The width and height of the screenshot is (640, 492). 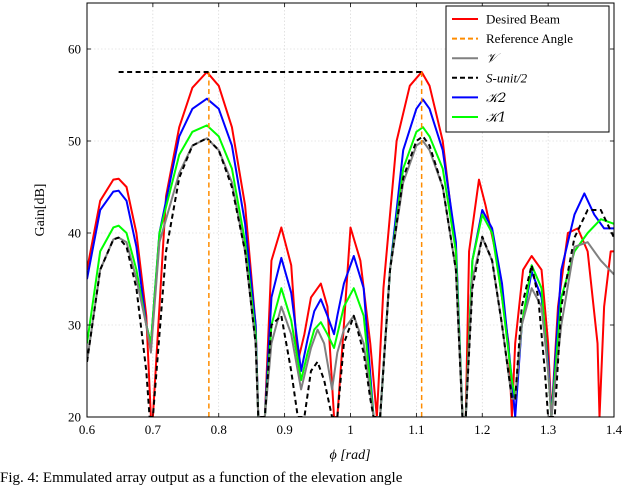 I want to click on x-tick-label: 1.1, so click(x=416, y=429).